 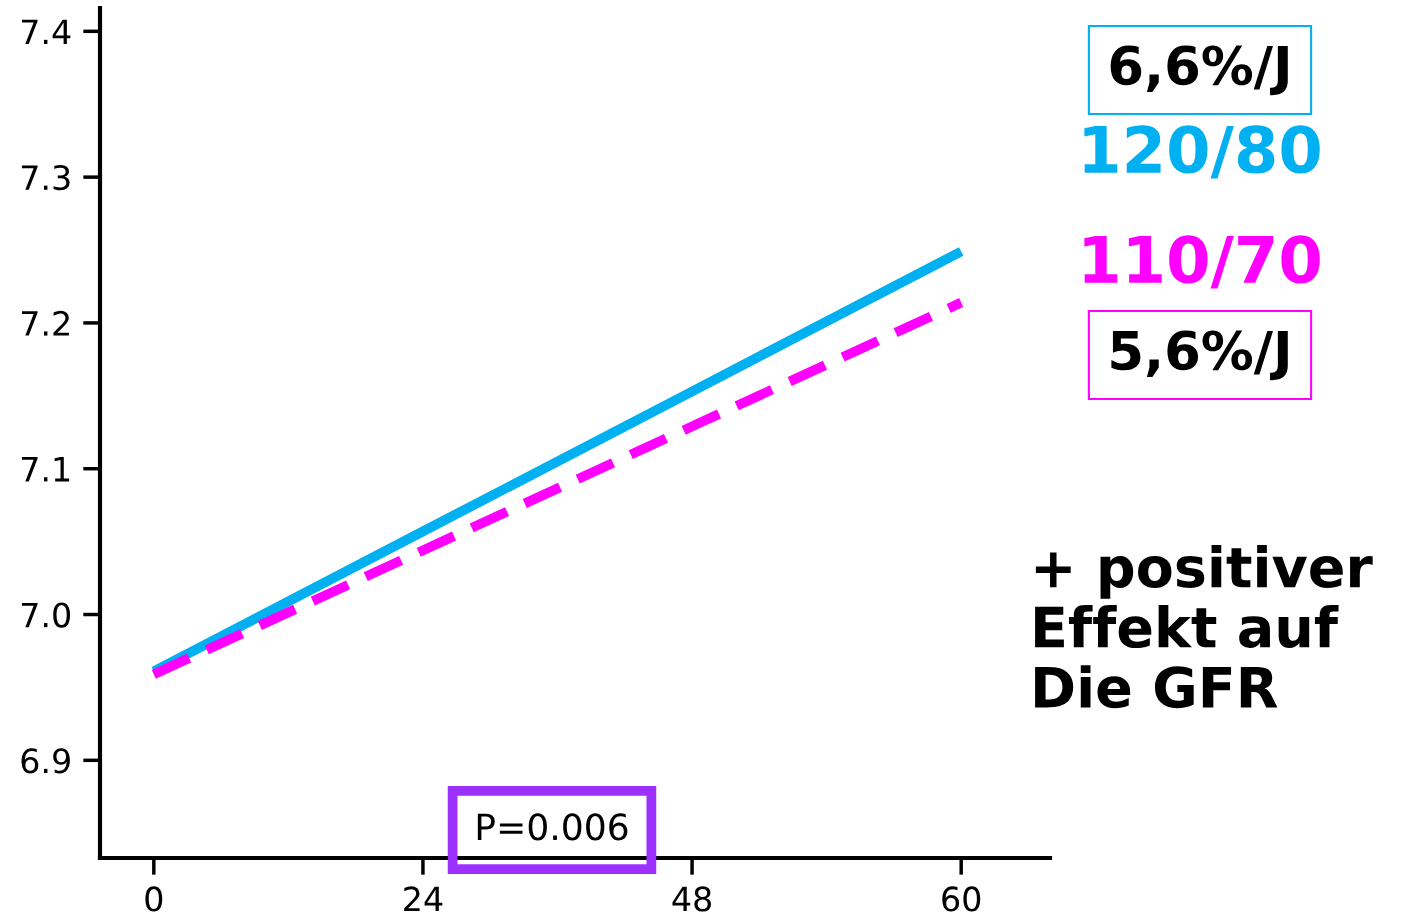 What do you see at coordinates (961, 899) in the screenshot?
I see `x-tick-label: 60` at bounding box center [961, 899].